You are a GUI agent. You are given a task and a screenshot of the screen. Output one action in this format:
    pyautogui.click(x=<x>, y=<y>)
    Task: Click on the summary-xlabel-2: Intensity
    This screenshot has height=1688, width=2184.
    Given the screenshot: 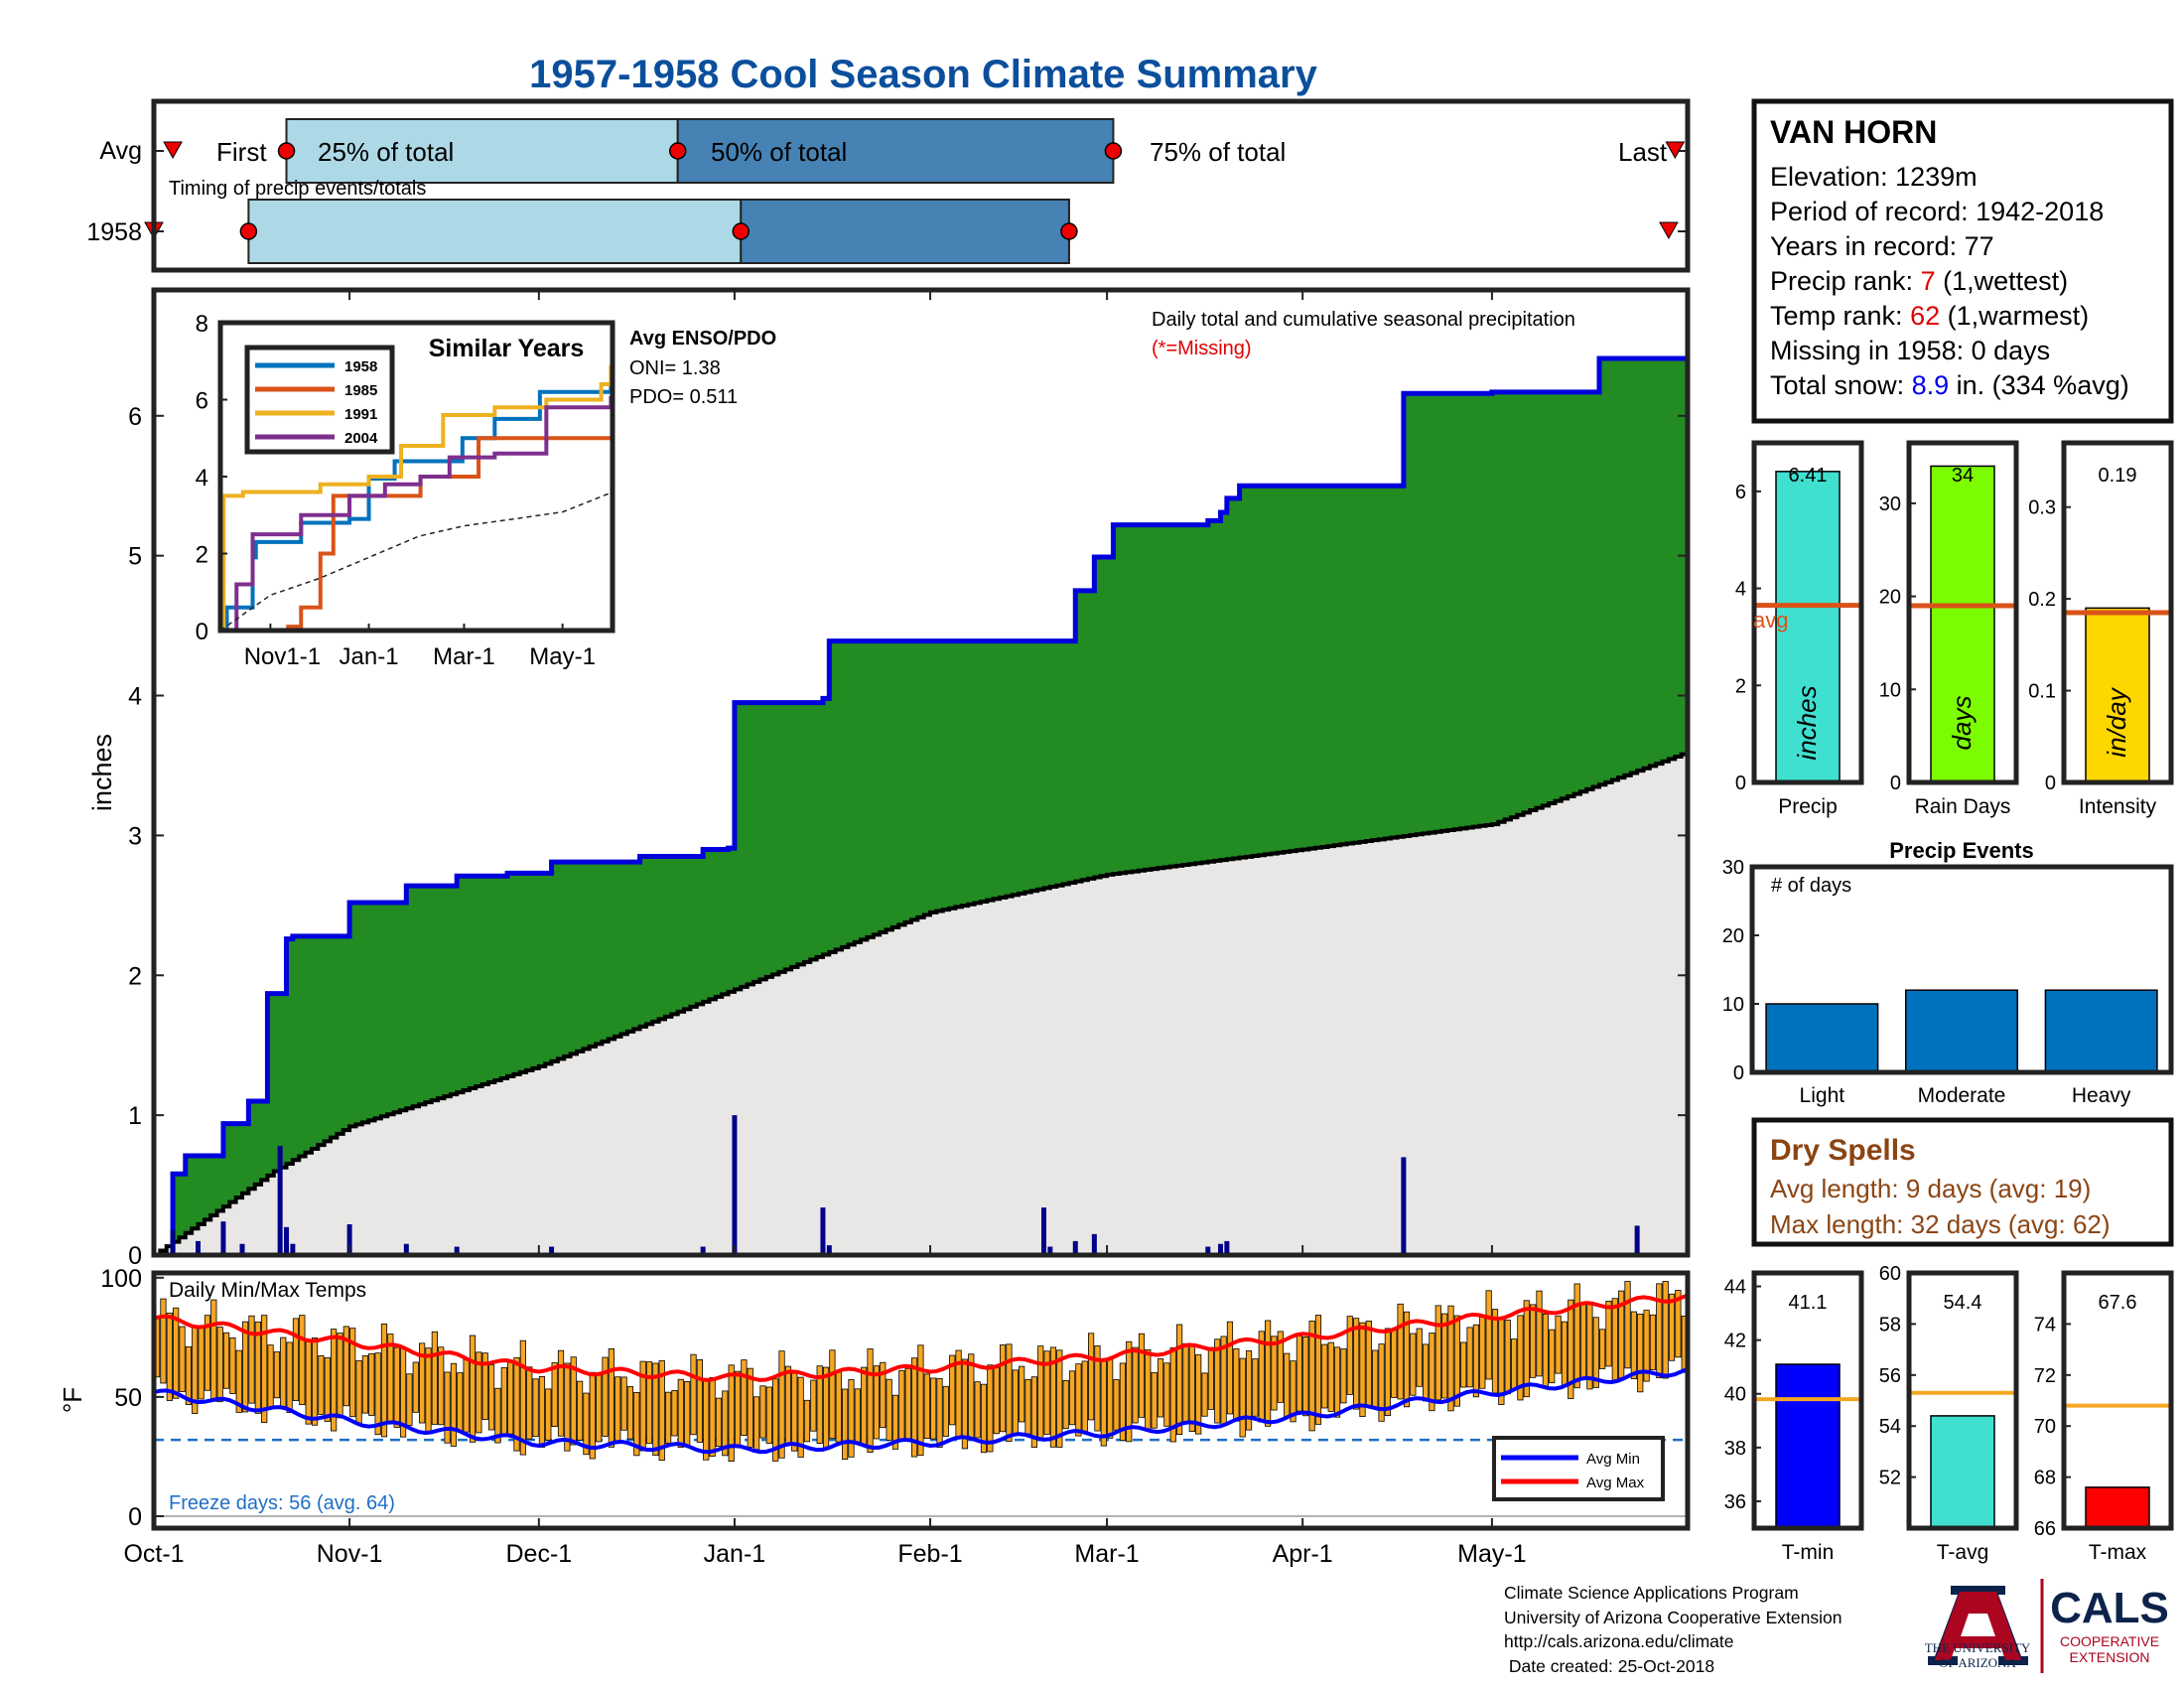 What is the action you would take?
    pyautogui.click(x=2118, y=806)
    